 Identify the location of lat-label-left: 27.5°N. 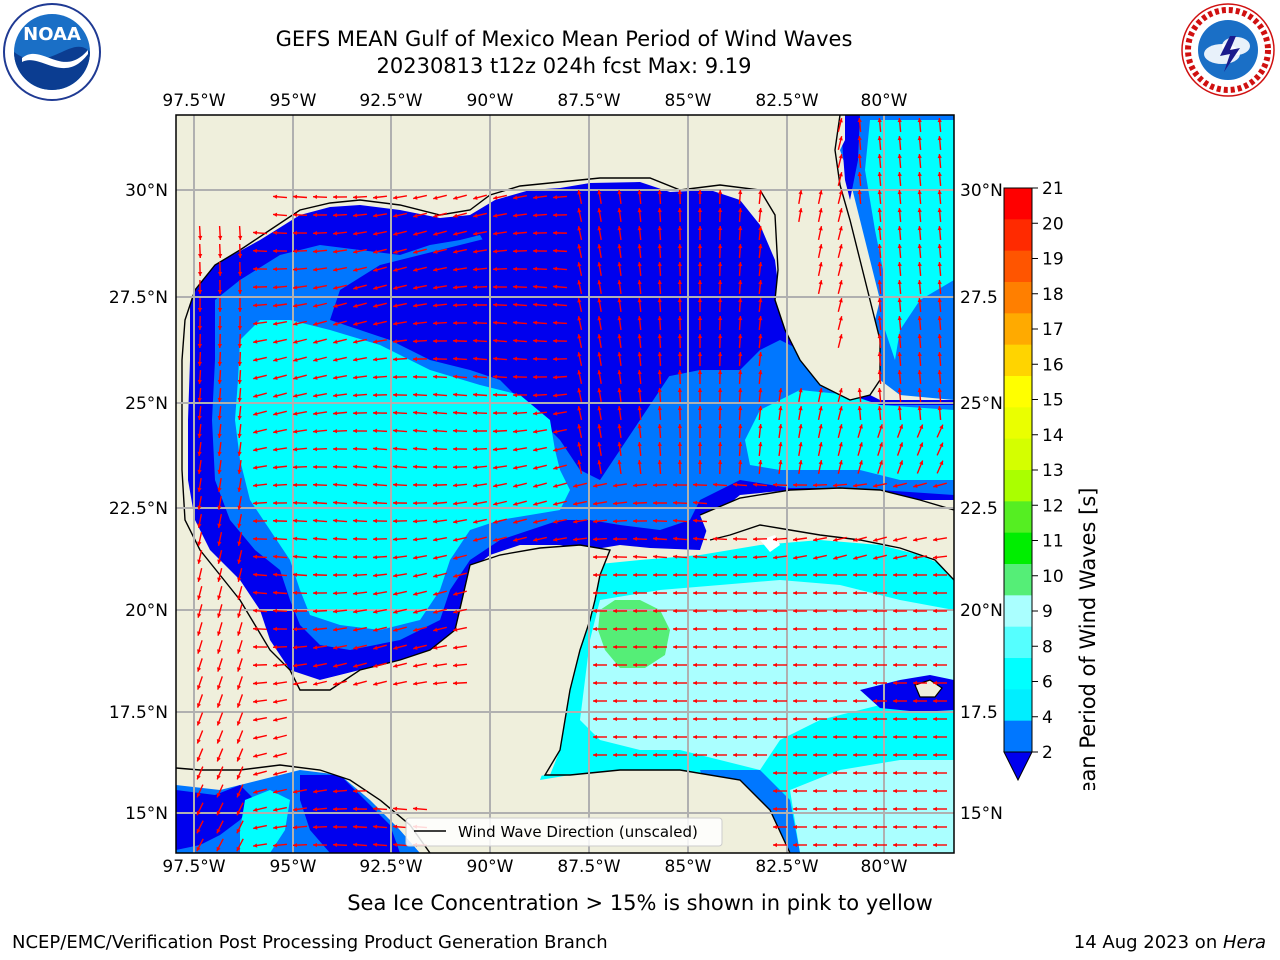
(138, 298).